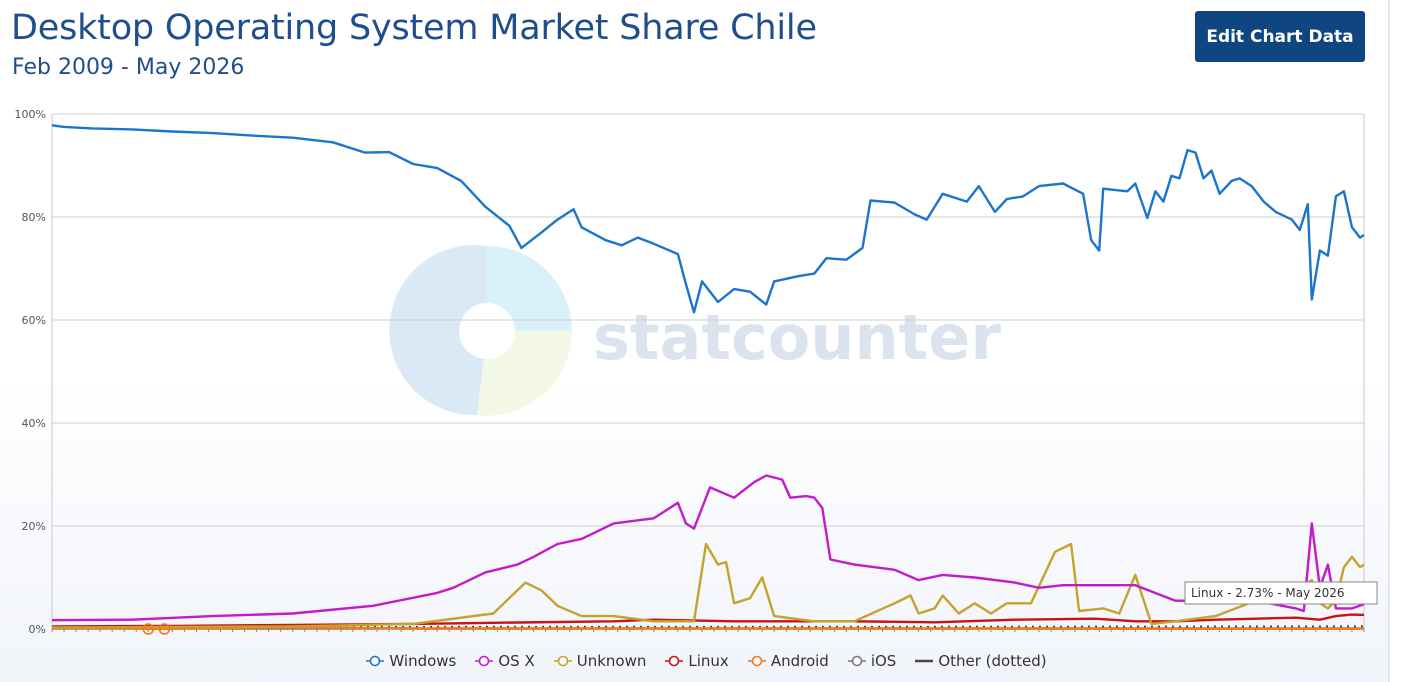 Image resolution: width=1401 pixels, height=682 pixels. I want to click on legend-item-linux: Linux, so click(696, 661).